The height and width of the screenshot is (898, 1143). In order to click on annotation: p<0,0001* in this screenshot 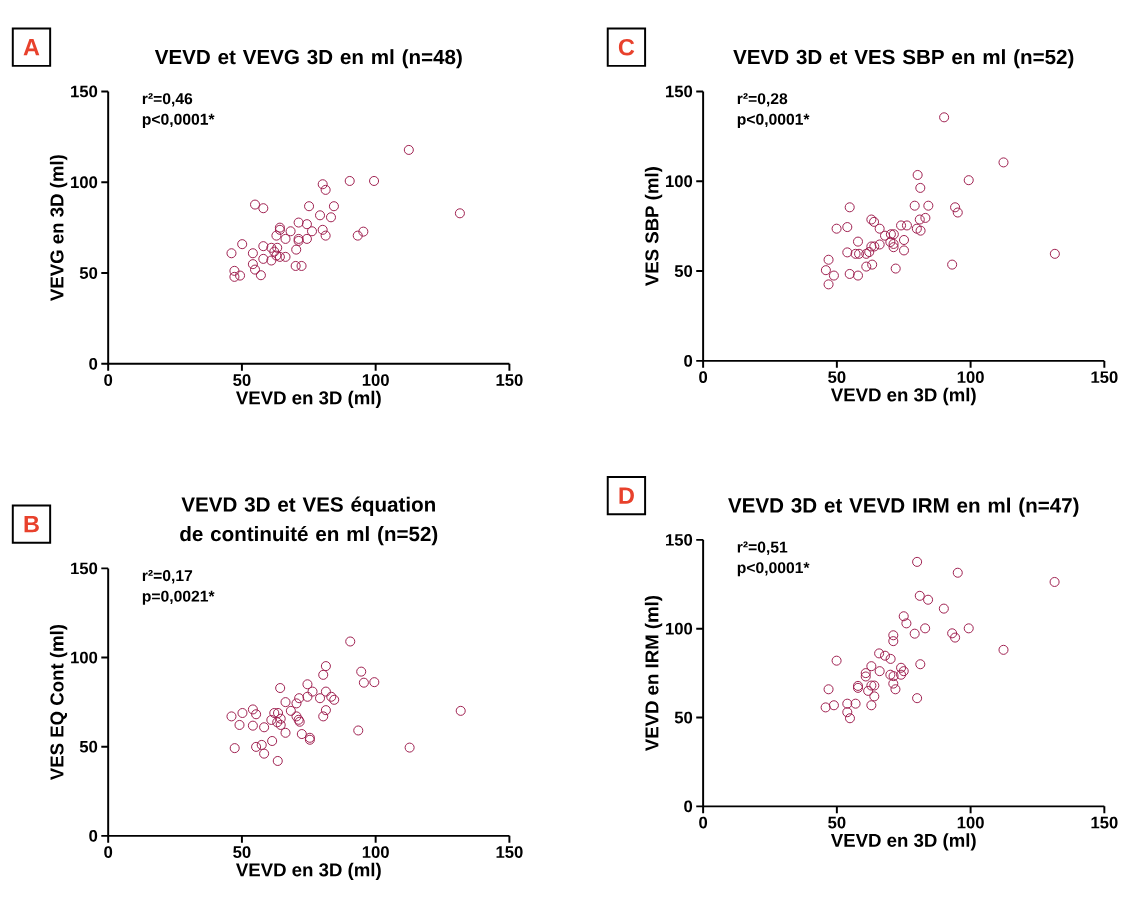, I will do `click(773, 120)`.